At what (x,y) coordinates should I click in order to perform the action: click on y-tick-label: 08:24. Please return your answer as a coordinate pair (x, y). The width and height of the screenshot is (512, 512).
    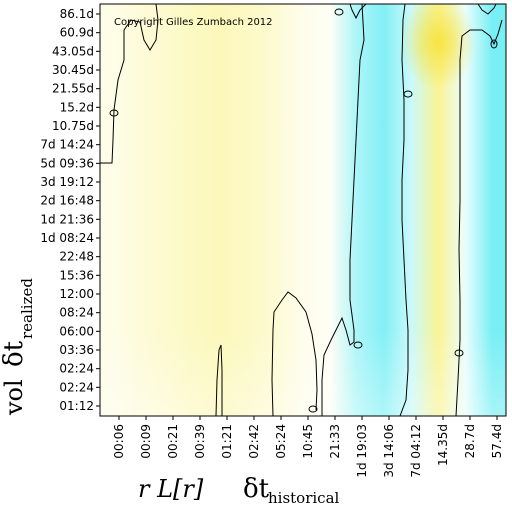
    Looking at the image, I should click on (76, 313).